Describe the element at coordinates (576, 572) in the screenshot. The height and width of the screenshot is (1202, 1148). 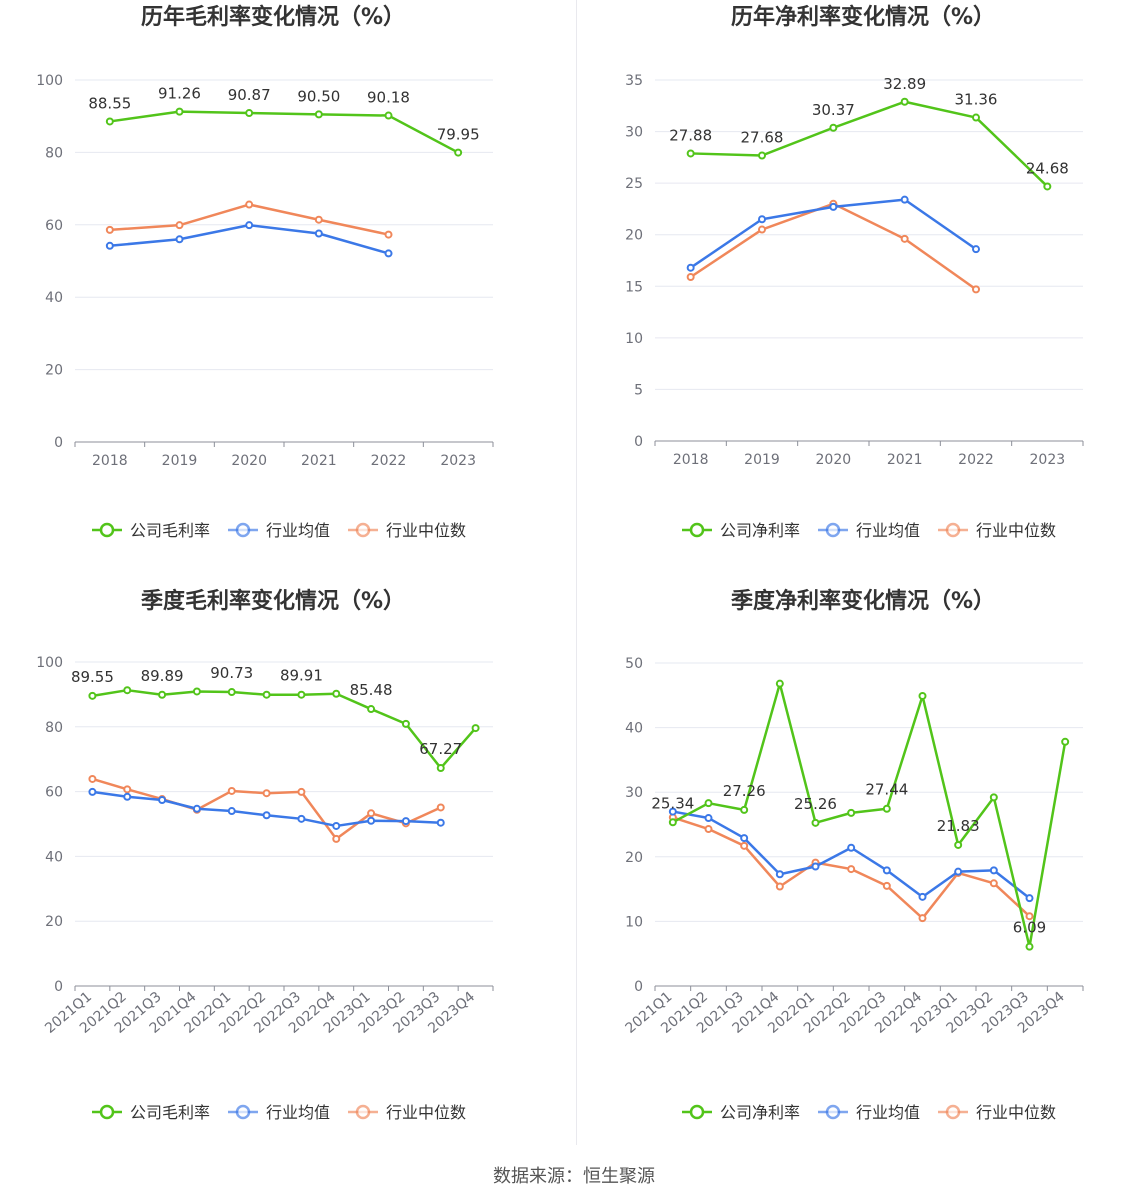
I see `panel-divider` at that location.